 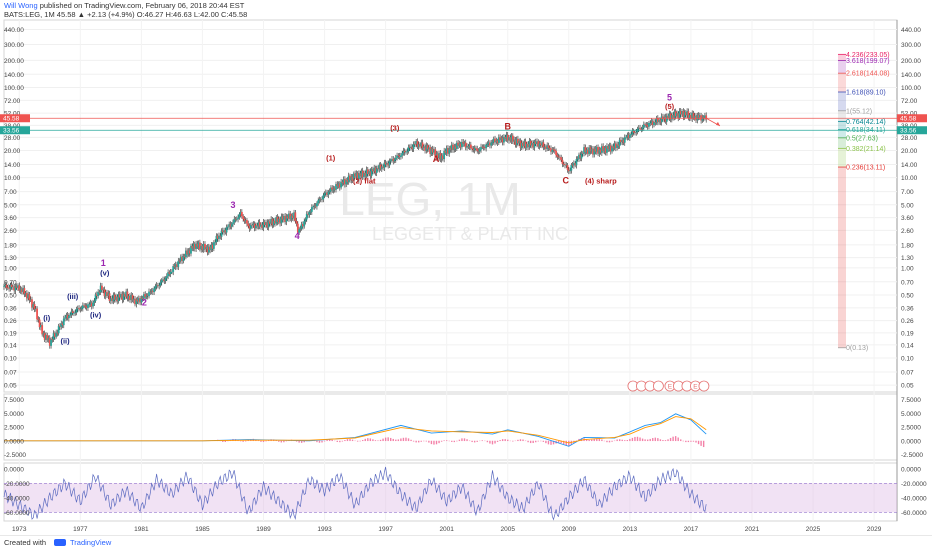 What do you see at coordinates (813, 529) in the screenshot?
I see `time-tick-label: 2025` at bounding box center [813, 529].